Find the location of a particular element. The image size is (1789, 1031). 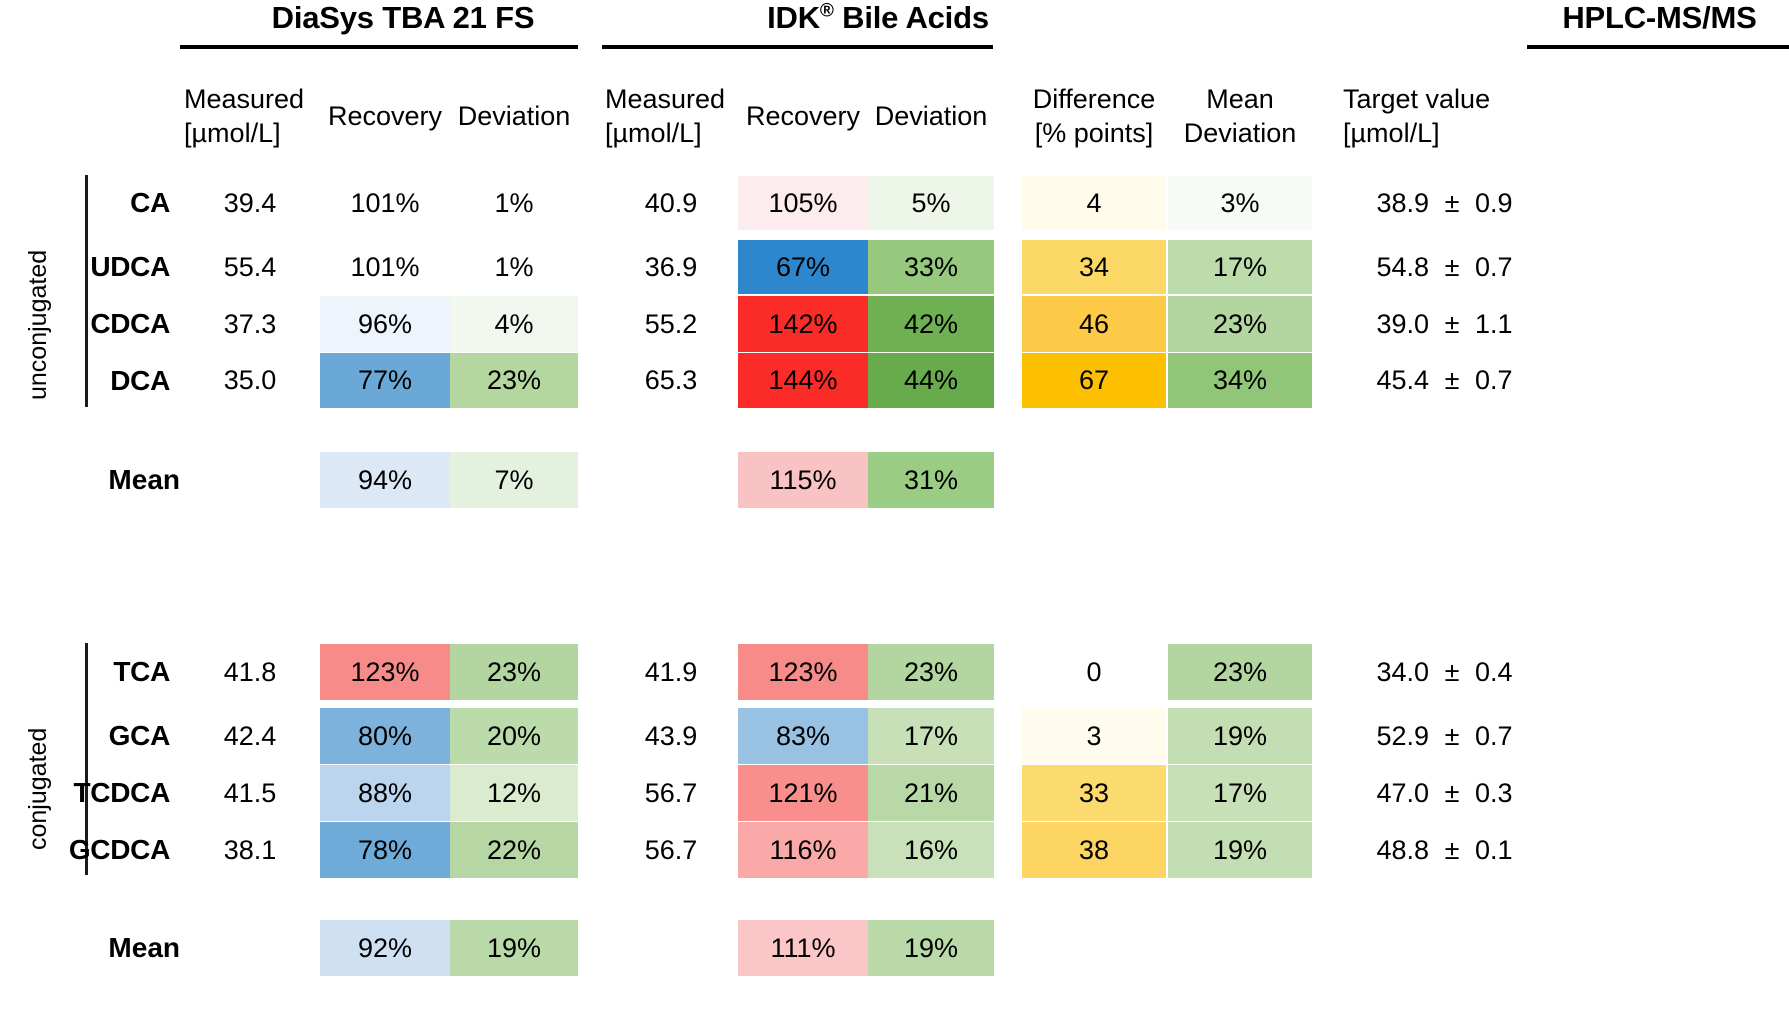

cell-difference: 4 is located at coordinates (1094, 203).